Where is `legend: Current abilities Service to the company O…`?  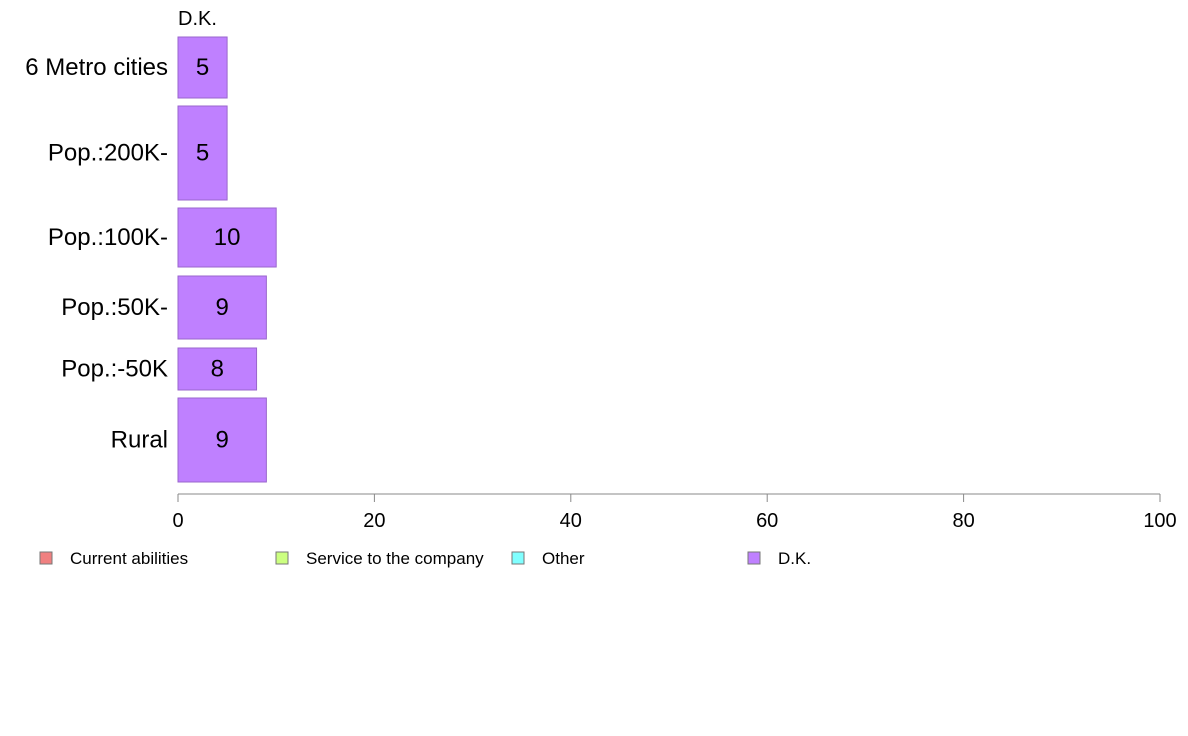 legend: Current abilities Service to the company O… is located at coordinates (425, 558).